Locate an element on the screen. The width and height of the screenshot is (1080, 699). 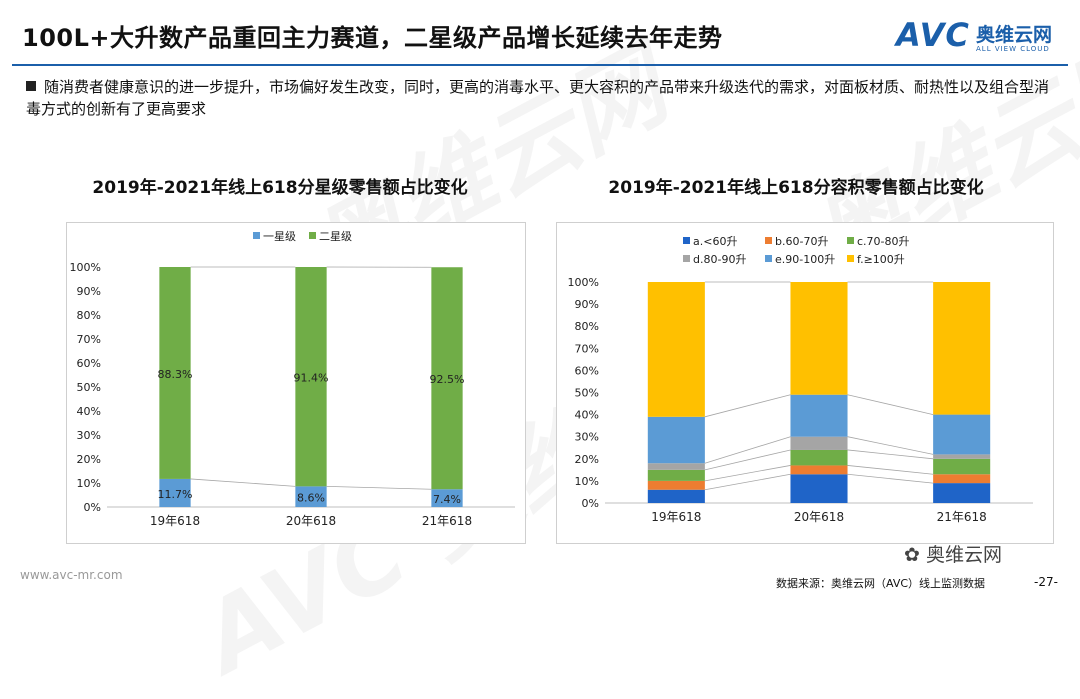
page-number: -27- is located at coordinates (1046, 582).